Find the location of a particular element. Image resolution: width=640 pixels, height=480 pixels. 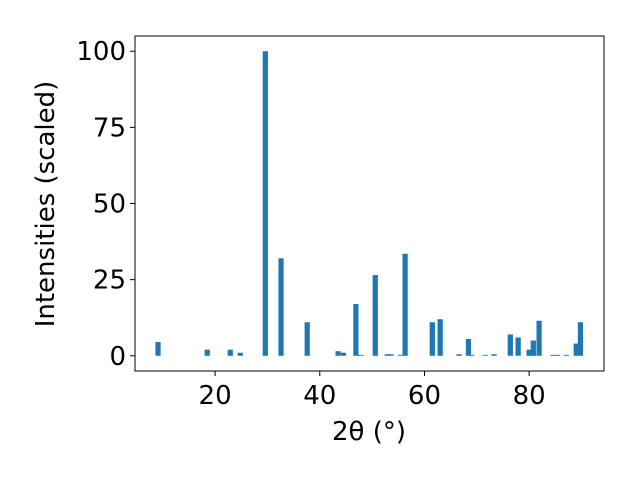

x-tick-label: 60 is located at coordinates (424, 396).